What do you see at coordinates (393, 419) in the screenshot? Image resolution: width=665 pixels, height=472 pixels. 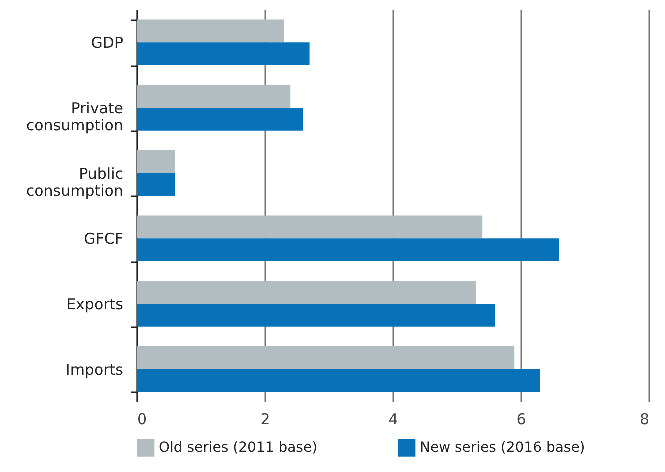 I see `x-tick-label: 4` at bounding box center [393, 419].